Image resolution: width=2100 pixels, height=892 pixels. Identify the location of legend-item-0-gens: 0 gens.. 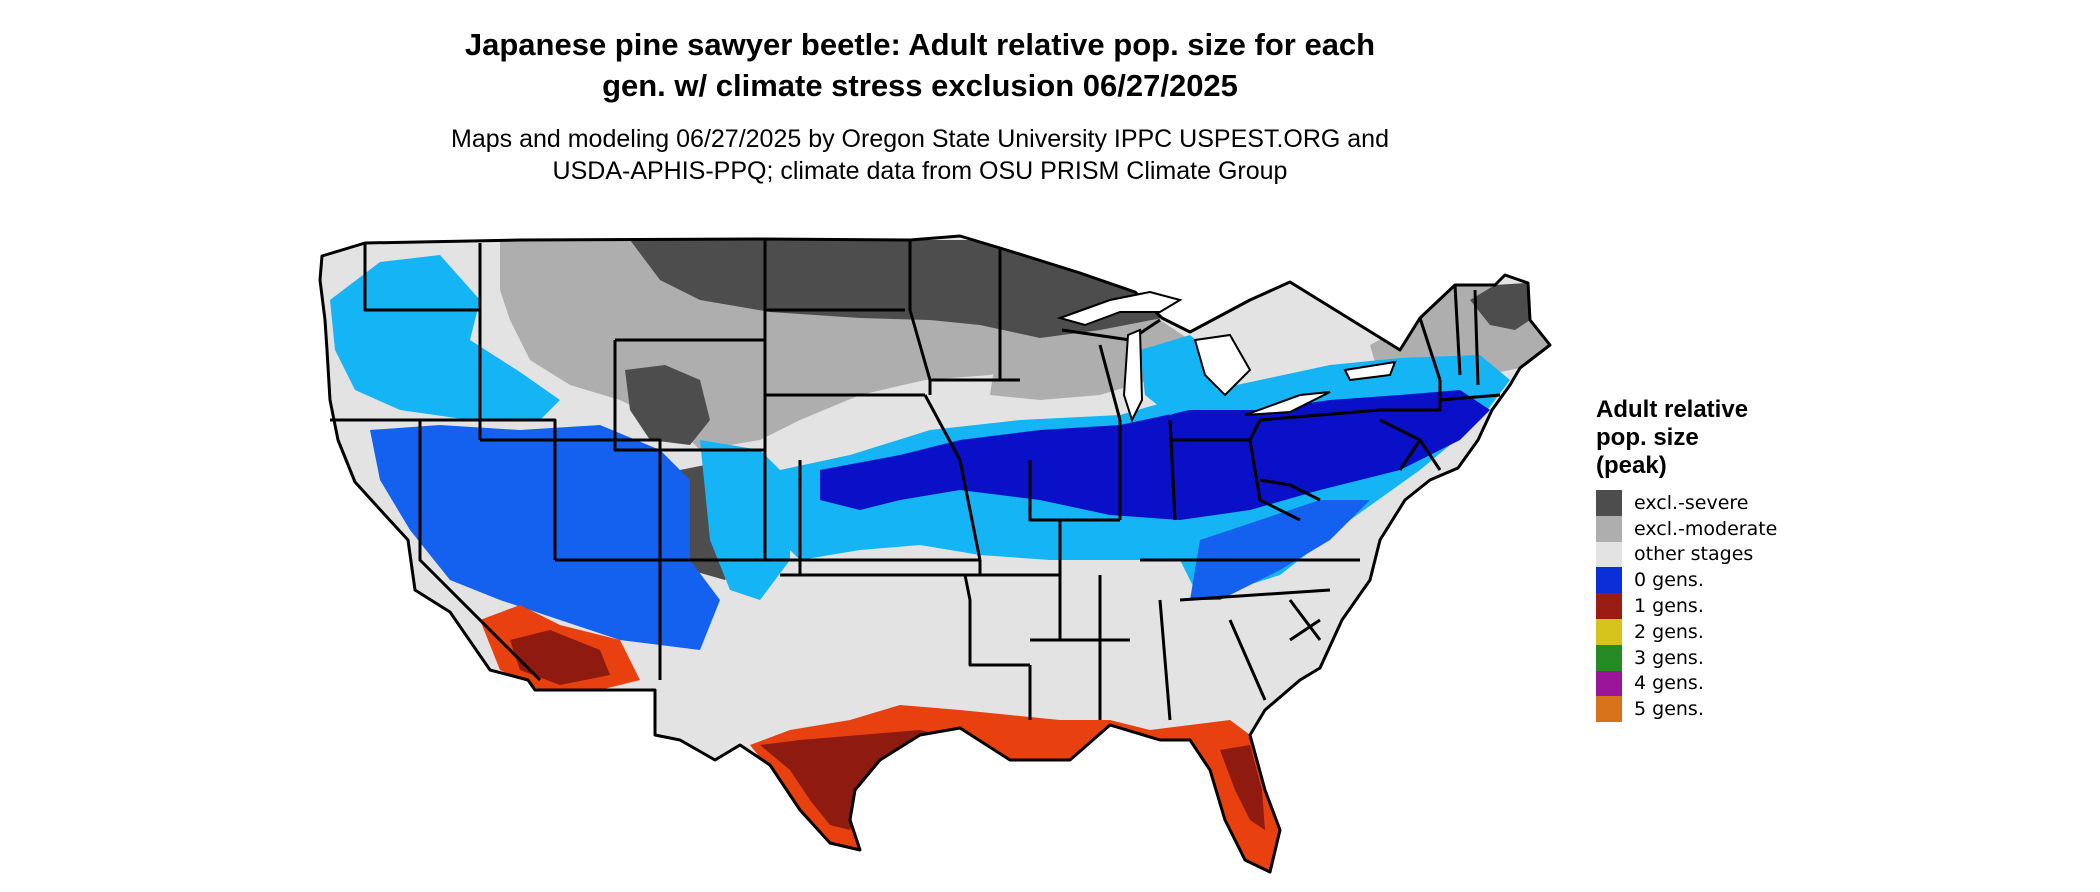
(1686, 580).